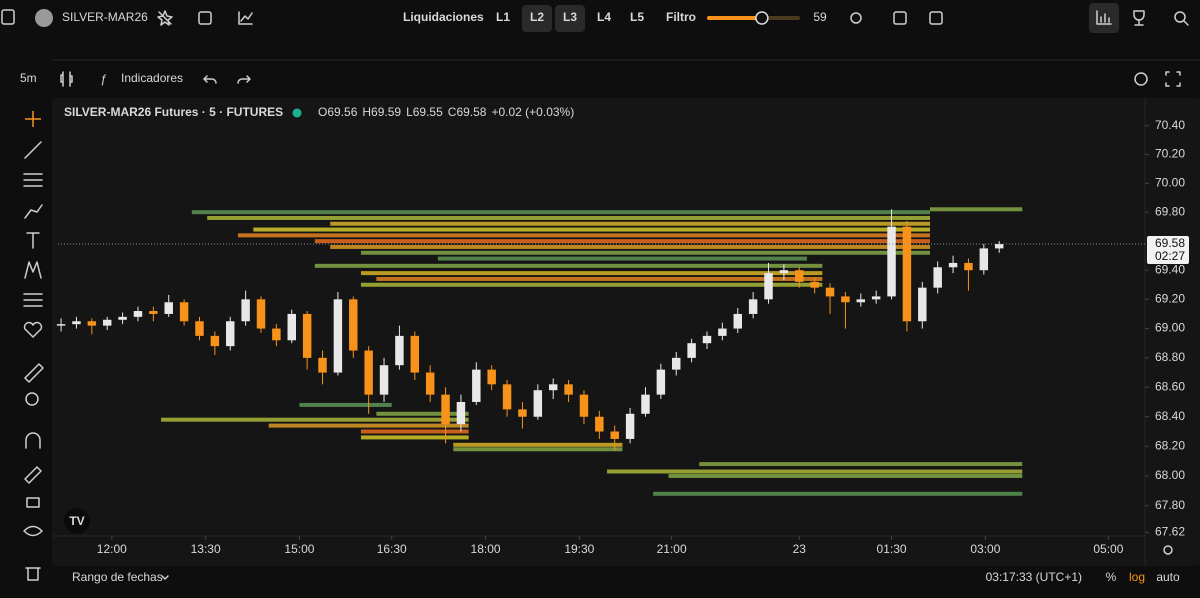 Image resolution: width=1200 pixels, height=598 pixels. I want to click on level-button: L4, so click(604, 17).